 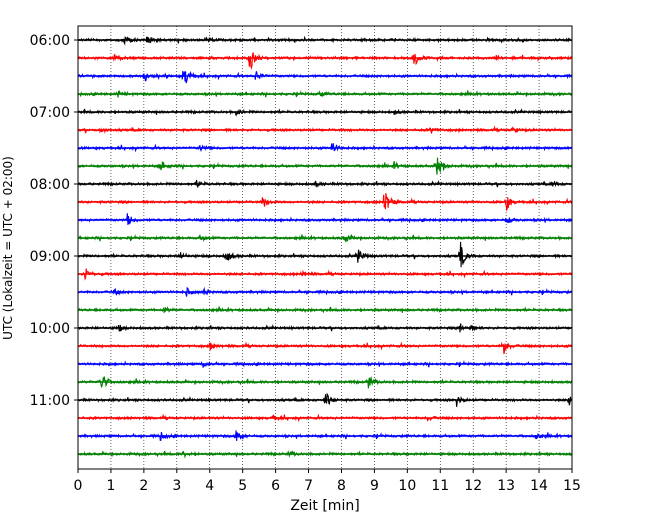 I want to click on x-tick-label: 1, so click(x=110, y=486).